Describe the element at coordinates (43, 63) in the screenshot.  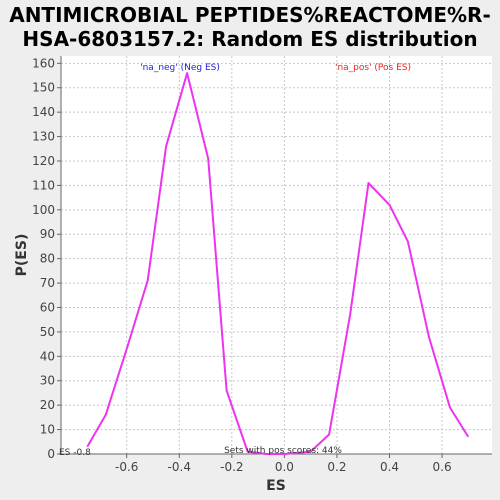
I see `y-tick-label: 160` at that location.